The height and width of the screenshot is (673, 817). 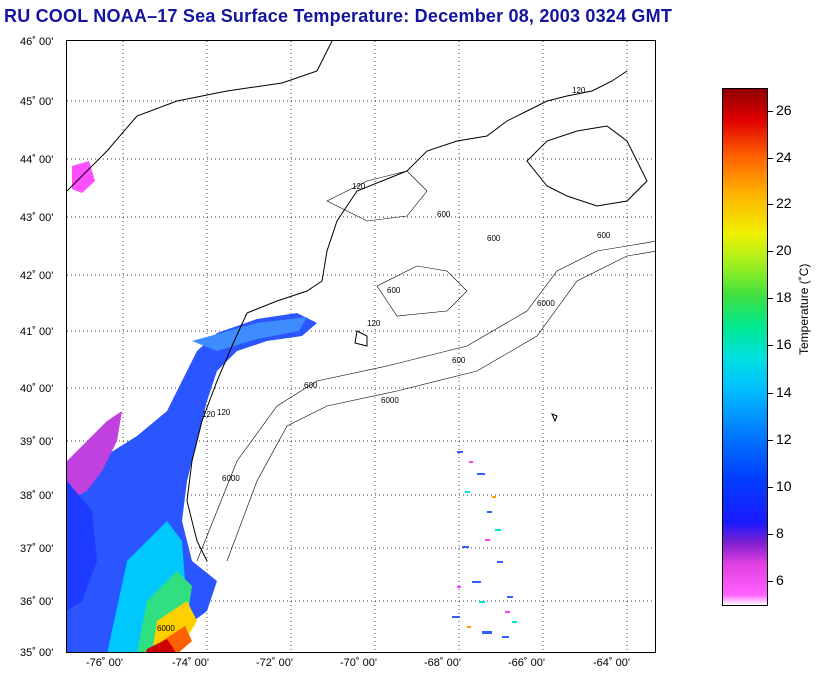 What do you see at coordinates (37, 496) in the screenshot?
I see `lat-label: 38˚ 00'` at bounding box center [37, 496].